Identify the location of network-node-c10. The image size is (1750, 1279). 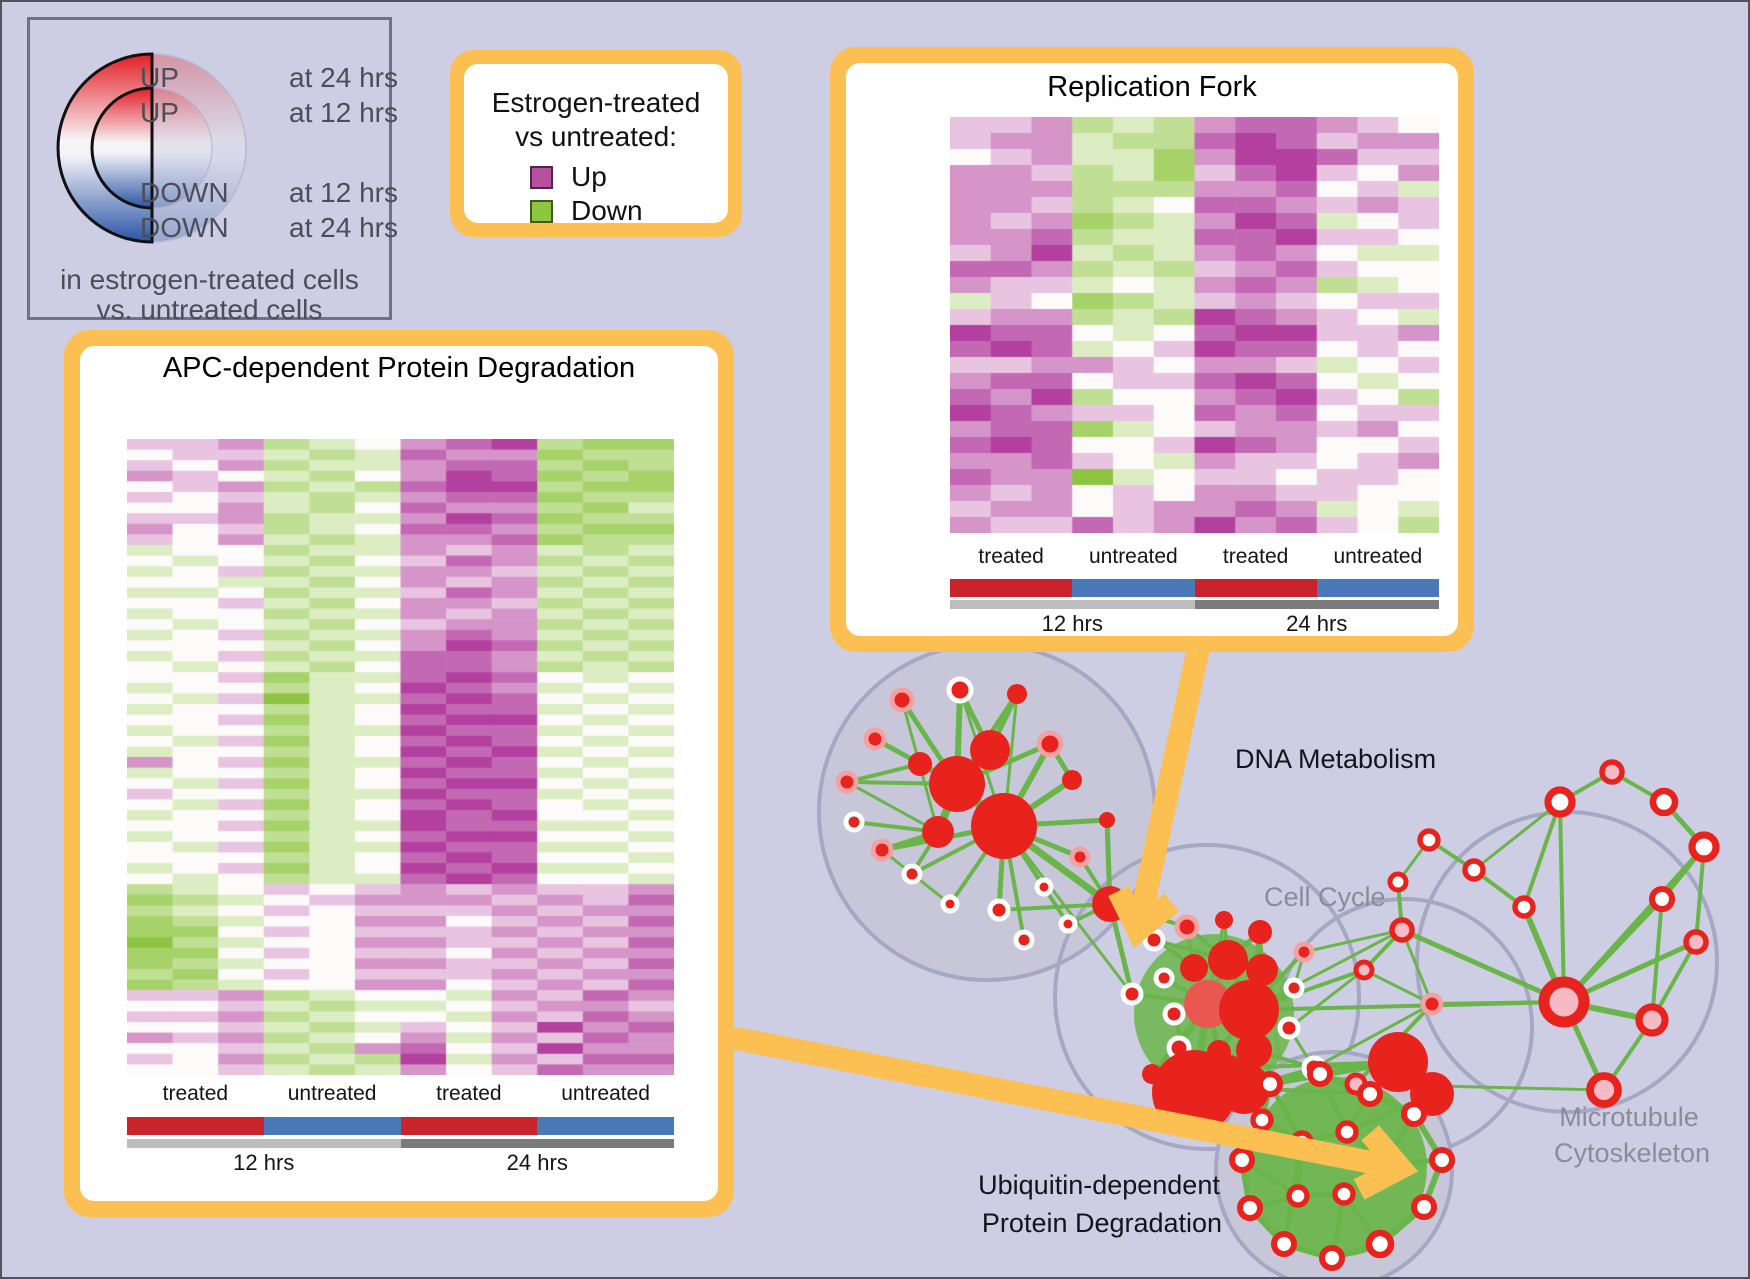
(1249, 1010).